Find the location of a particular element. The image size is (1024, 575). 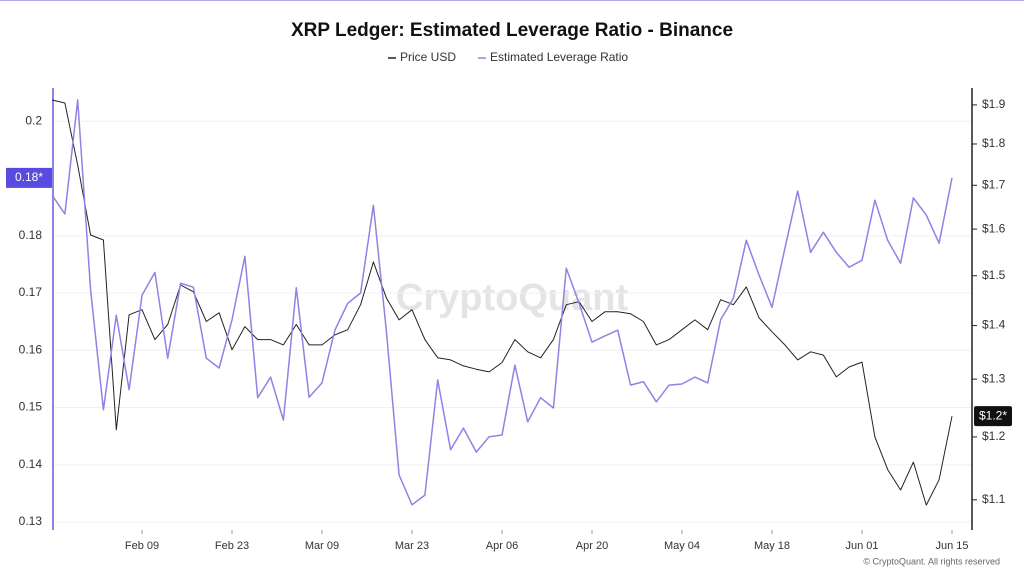

y-tick-label: 0.14 is located at coordinates (31, 464).